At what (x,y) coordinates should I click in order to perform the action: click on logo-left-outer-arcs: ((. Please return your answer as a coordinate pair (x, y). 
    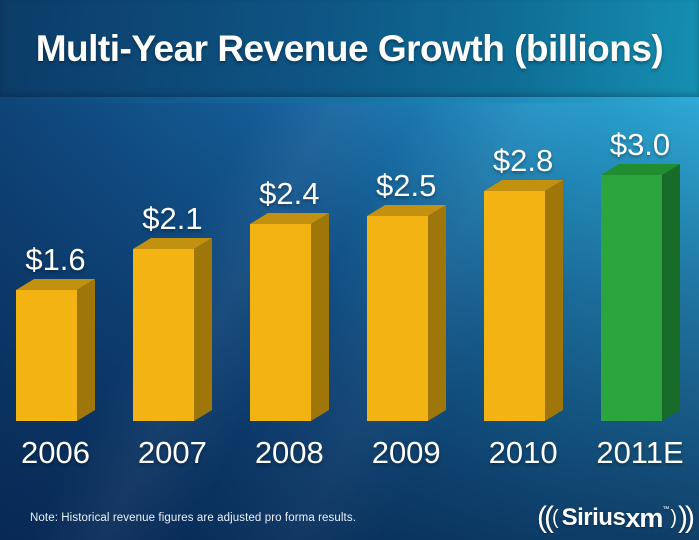
    Looking at the image, I should click on (545, 517).